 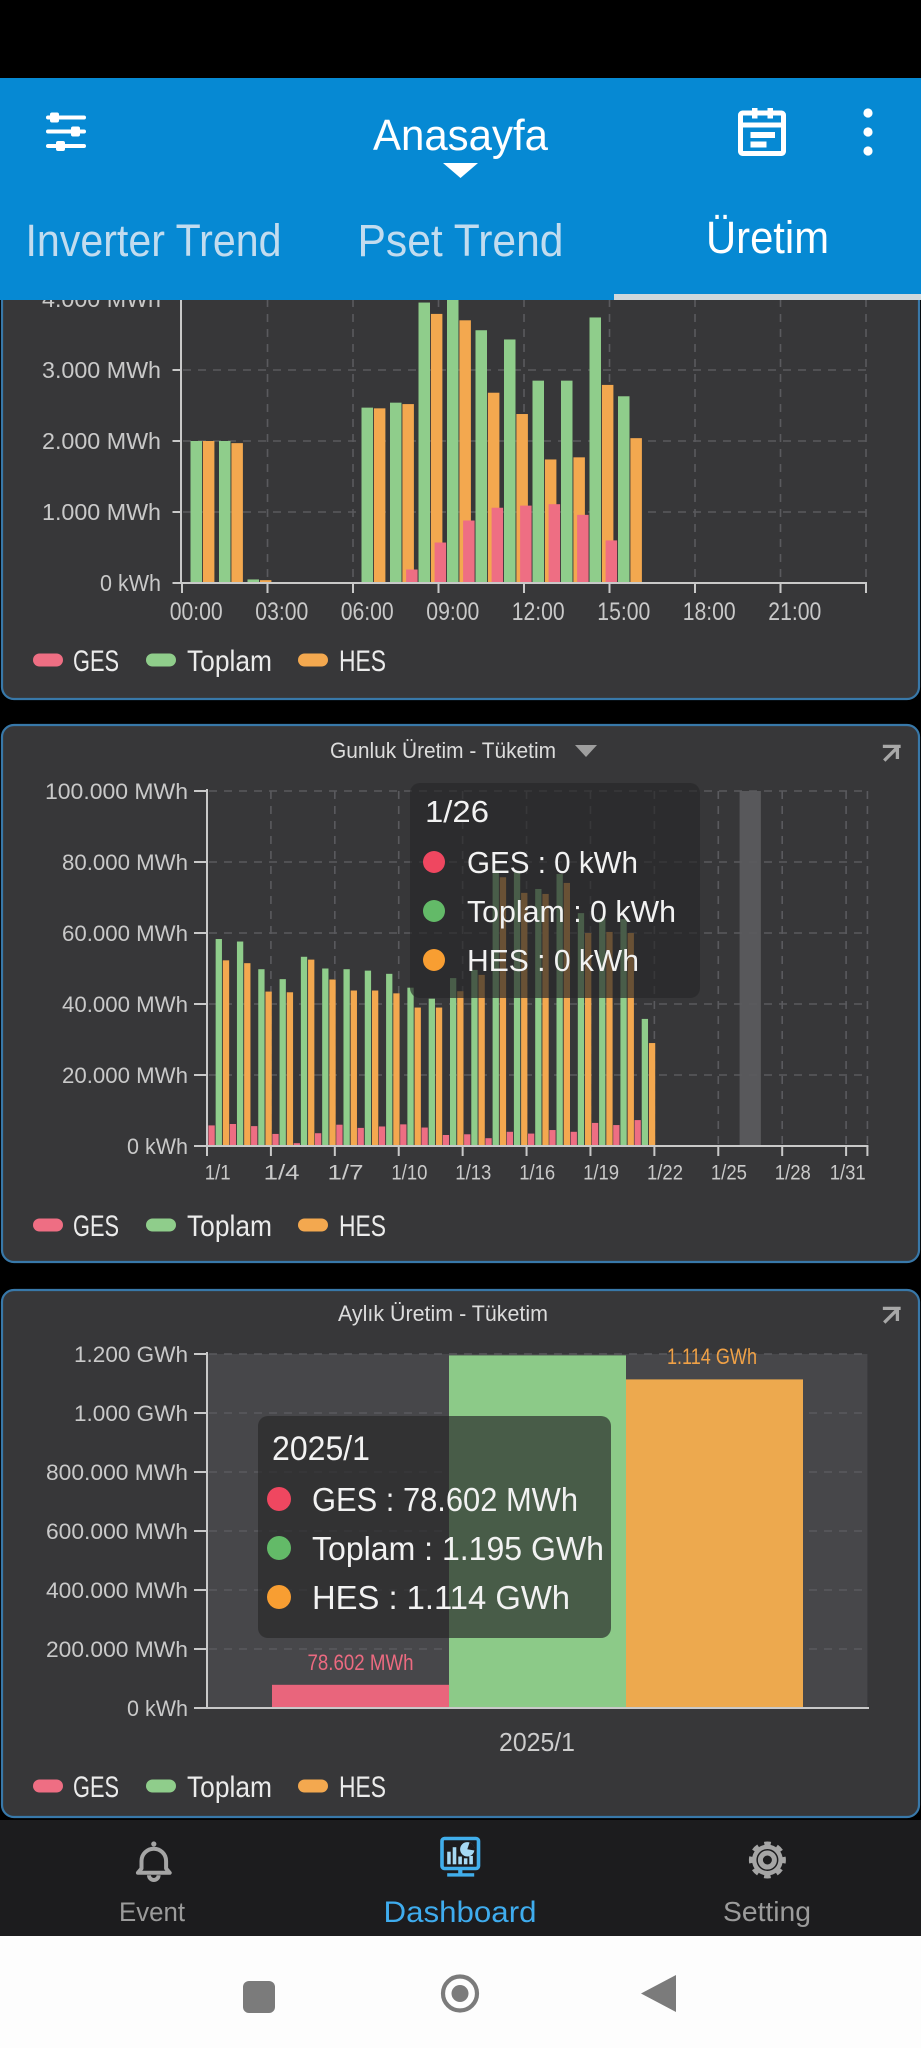 What do you see at coordinates (154, 240) in the screenshot?
I see `svg-text: Inverter Trend` at bounding box center [154, 240].